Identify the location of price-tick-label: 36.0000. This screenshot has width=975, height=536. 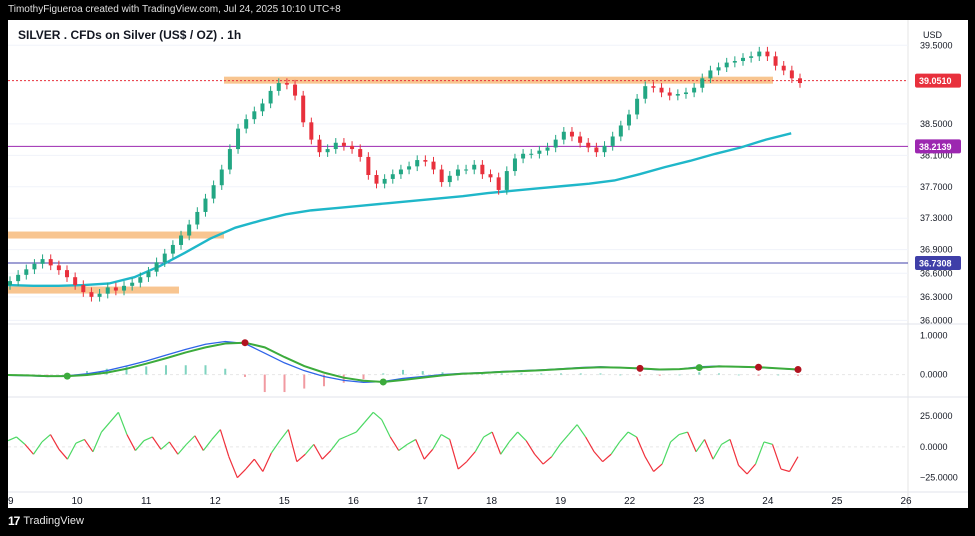
(936, 320).